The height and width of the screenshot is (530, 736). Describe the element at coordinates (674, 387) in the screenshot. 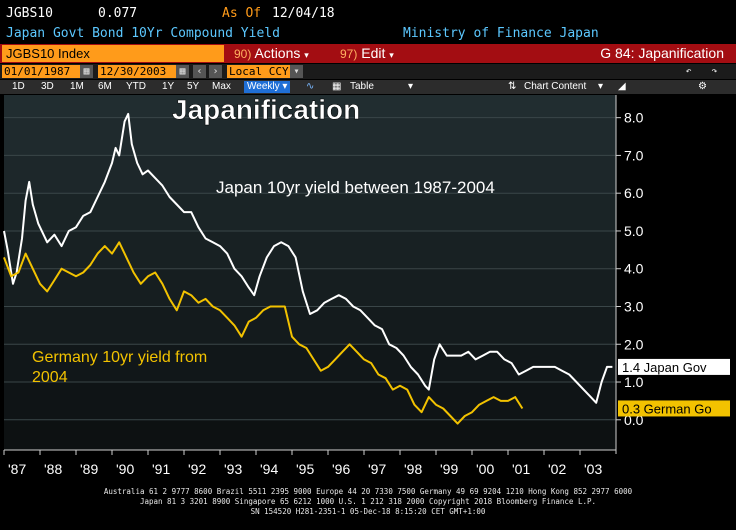

I see `series-end-labels: 1.4 Japan Gov 0.3 German Go` at that location.